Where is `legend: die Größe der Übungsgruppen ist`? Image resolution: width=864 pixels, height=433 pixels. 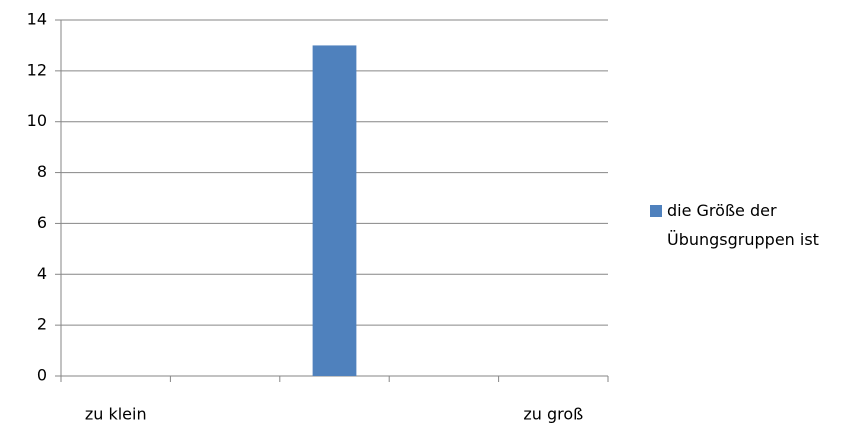
legend: die Größe der Übungsgruppen ist is located at coordinates (745, 225).